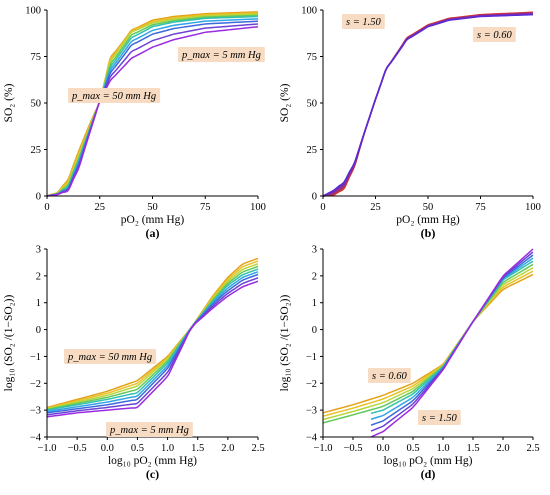 The width and height of the screenshot is (550, 495). I want to click on panel-label: (b), so click(428, 233).